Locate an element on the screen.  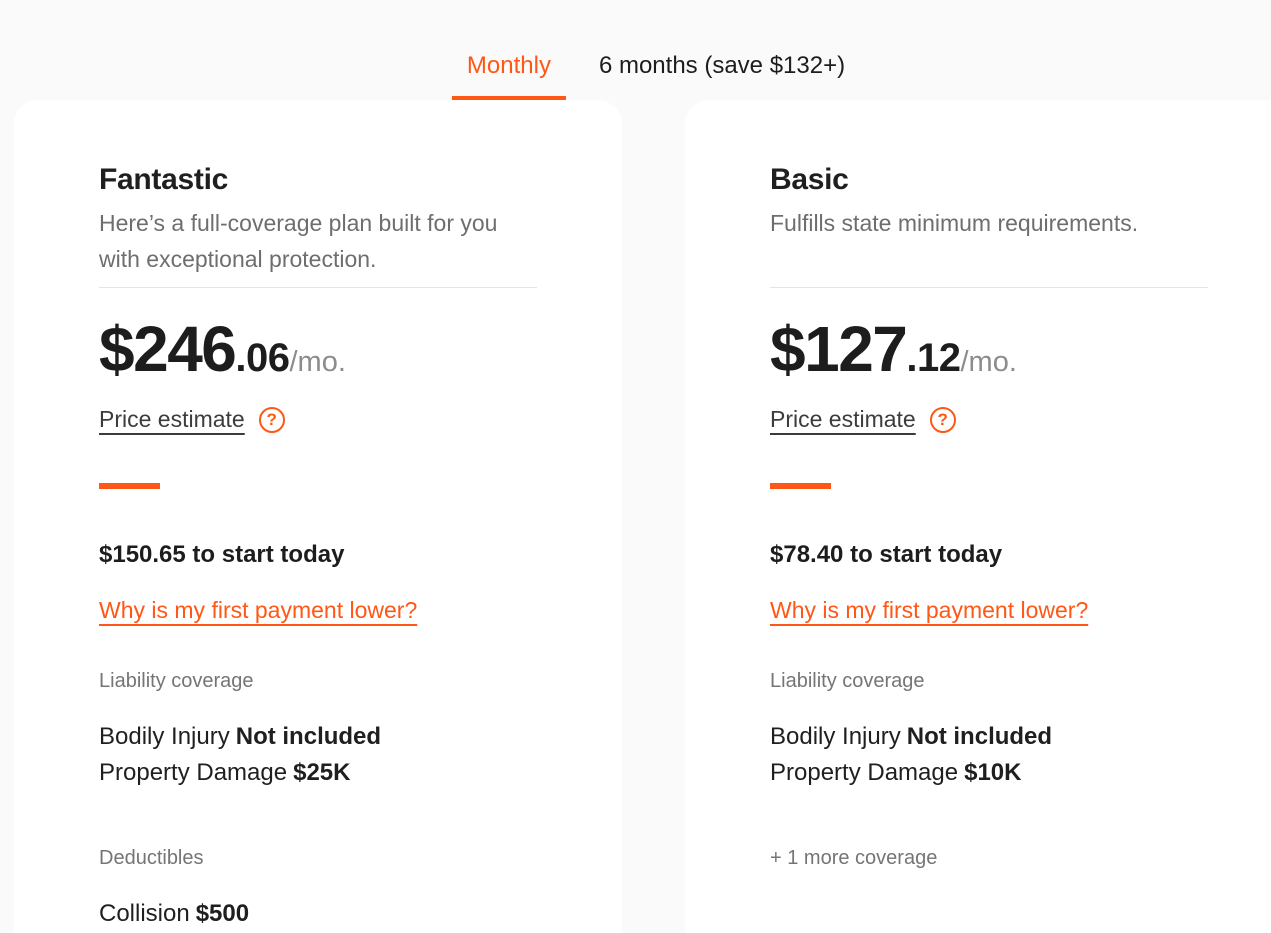
price-dollars: $246 is located at coordinates (168, 349).